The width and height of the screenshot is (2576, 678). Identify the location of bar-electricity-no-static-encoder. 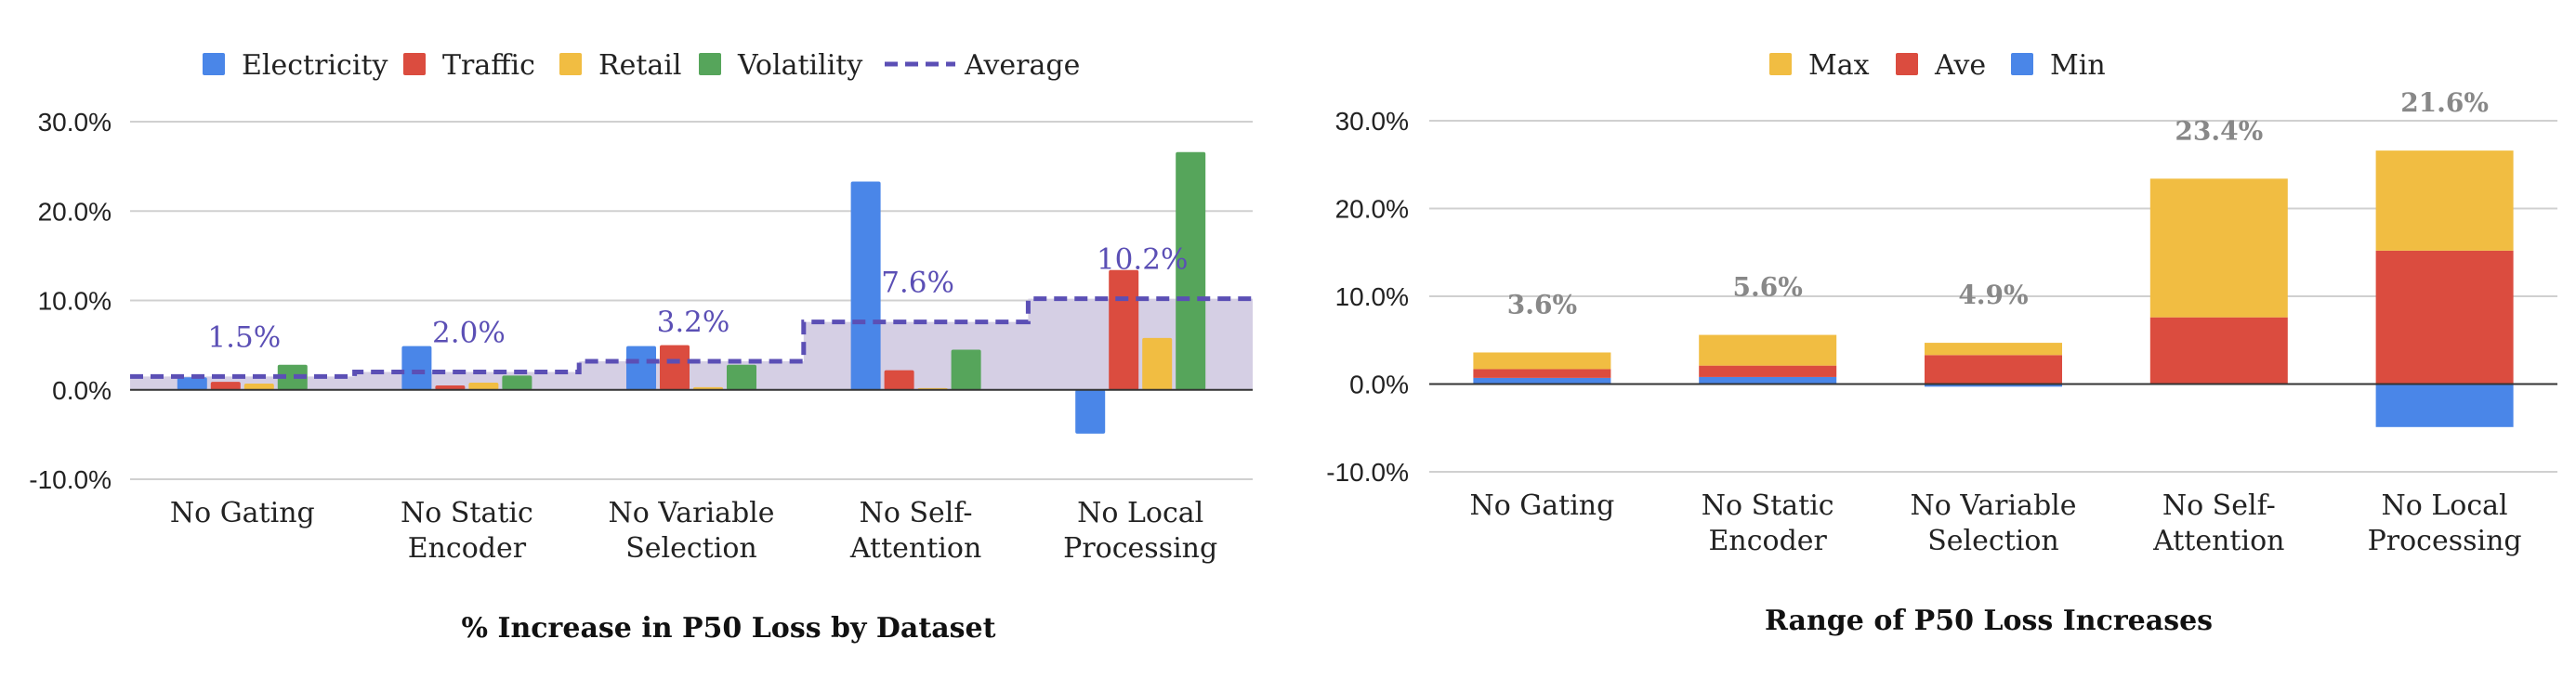
(416, 368).